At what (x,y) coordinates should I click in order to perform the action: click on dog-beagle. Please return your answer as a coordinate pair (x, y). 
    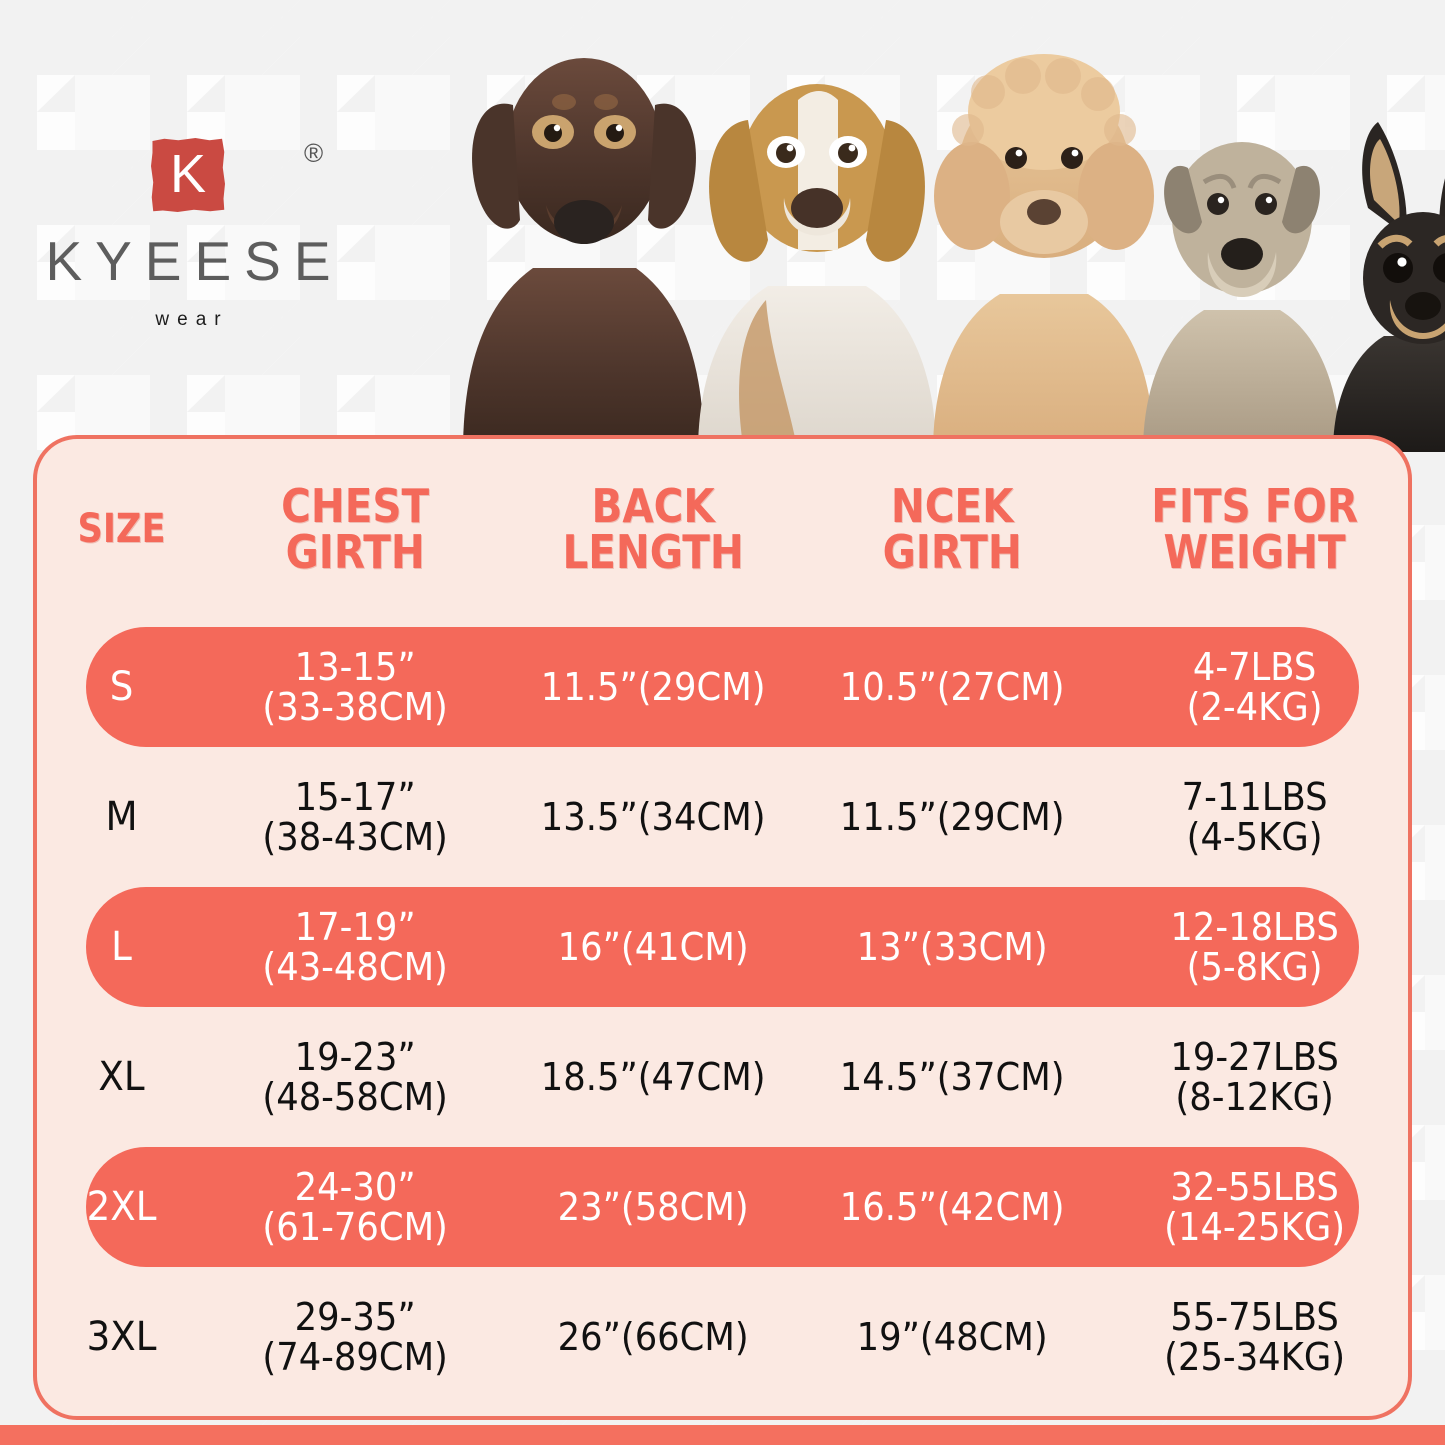
    Looking at the image, I should click on (817, 268).